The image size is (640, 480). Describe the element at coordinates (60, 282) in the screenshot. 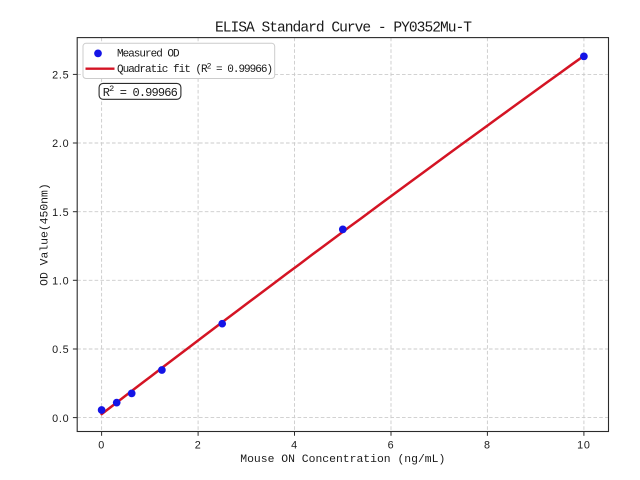

I see `svg-text: 1.0` at that location.